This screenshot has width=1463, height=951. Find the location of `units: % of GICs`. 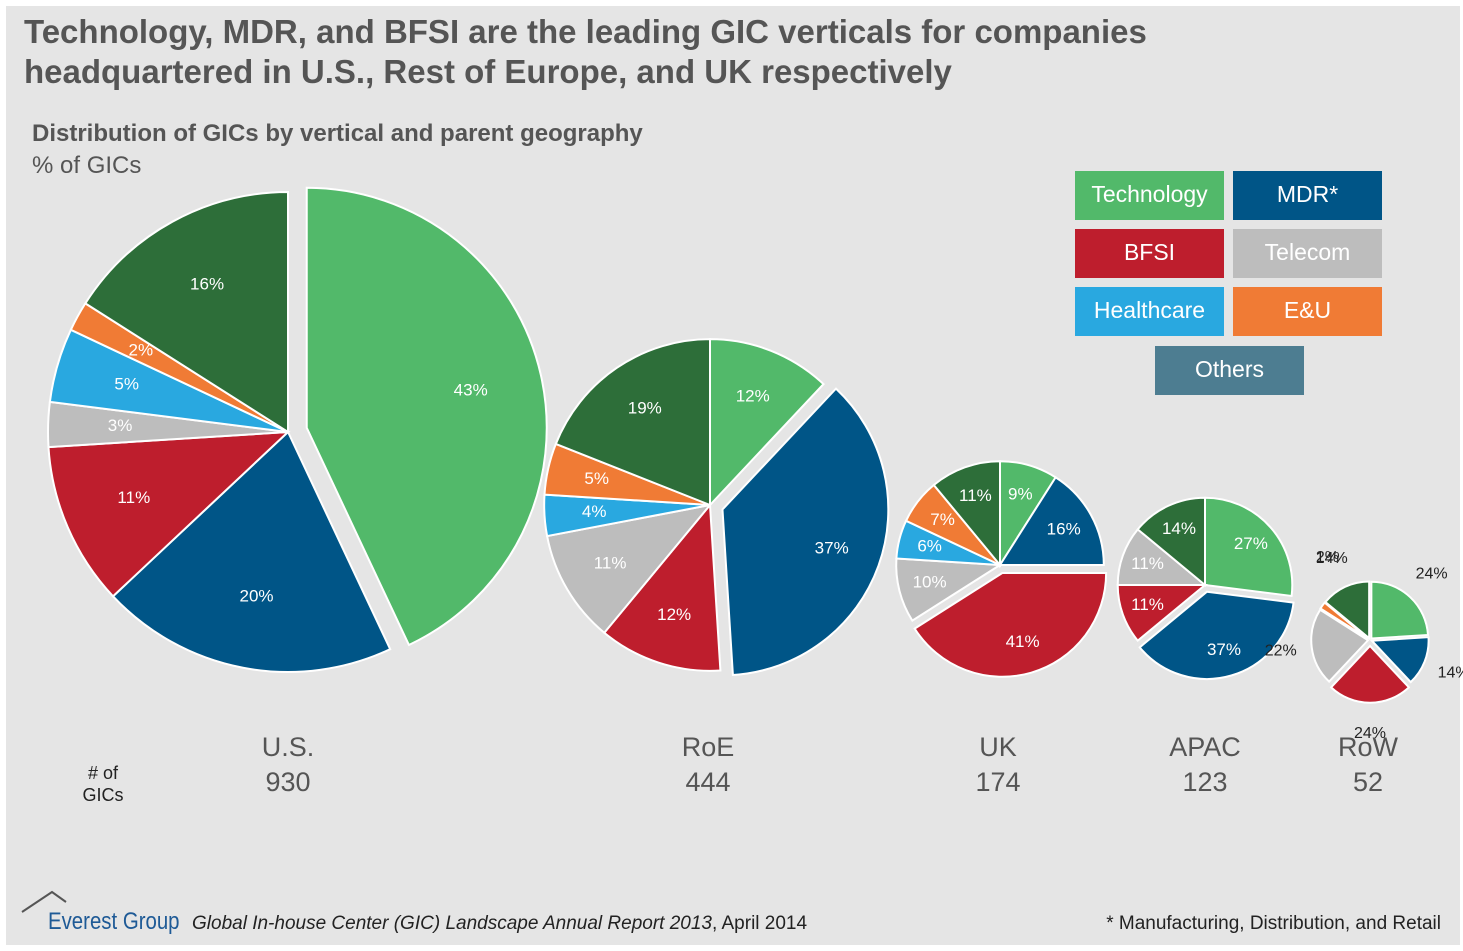

units: % of GICs is located at coordinates (87, 165).